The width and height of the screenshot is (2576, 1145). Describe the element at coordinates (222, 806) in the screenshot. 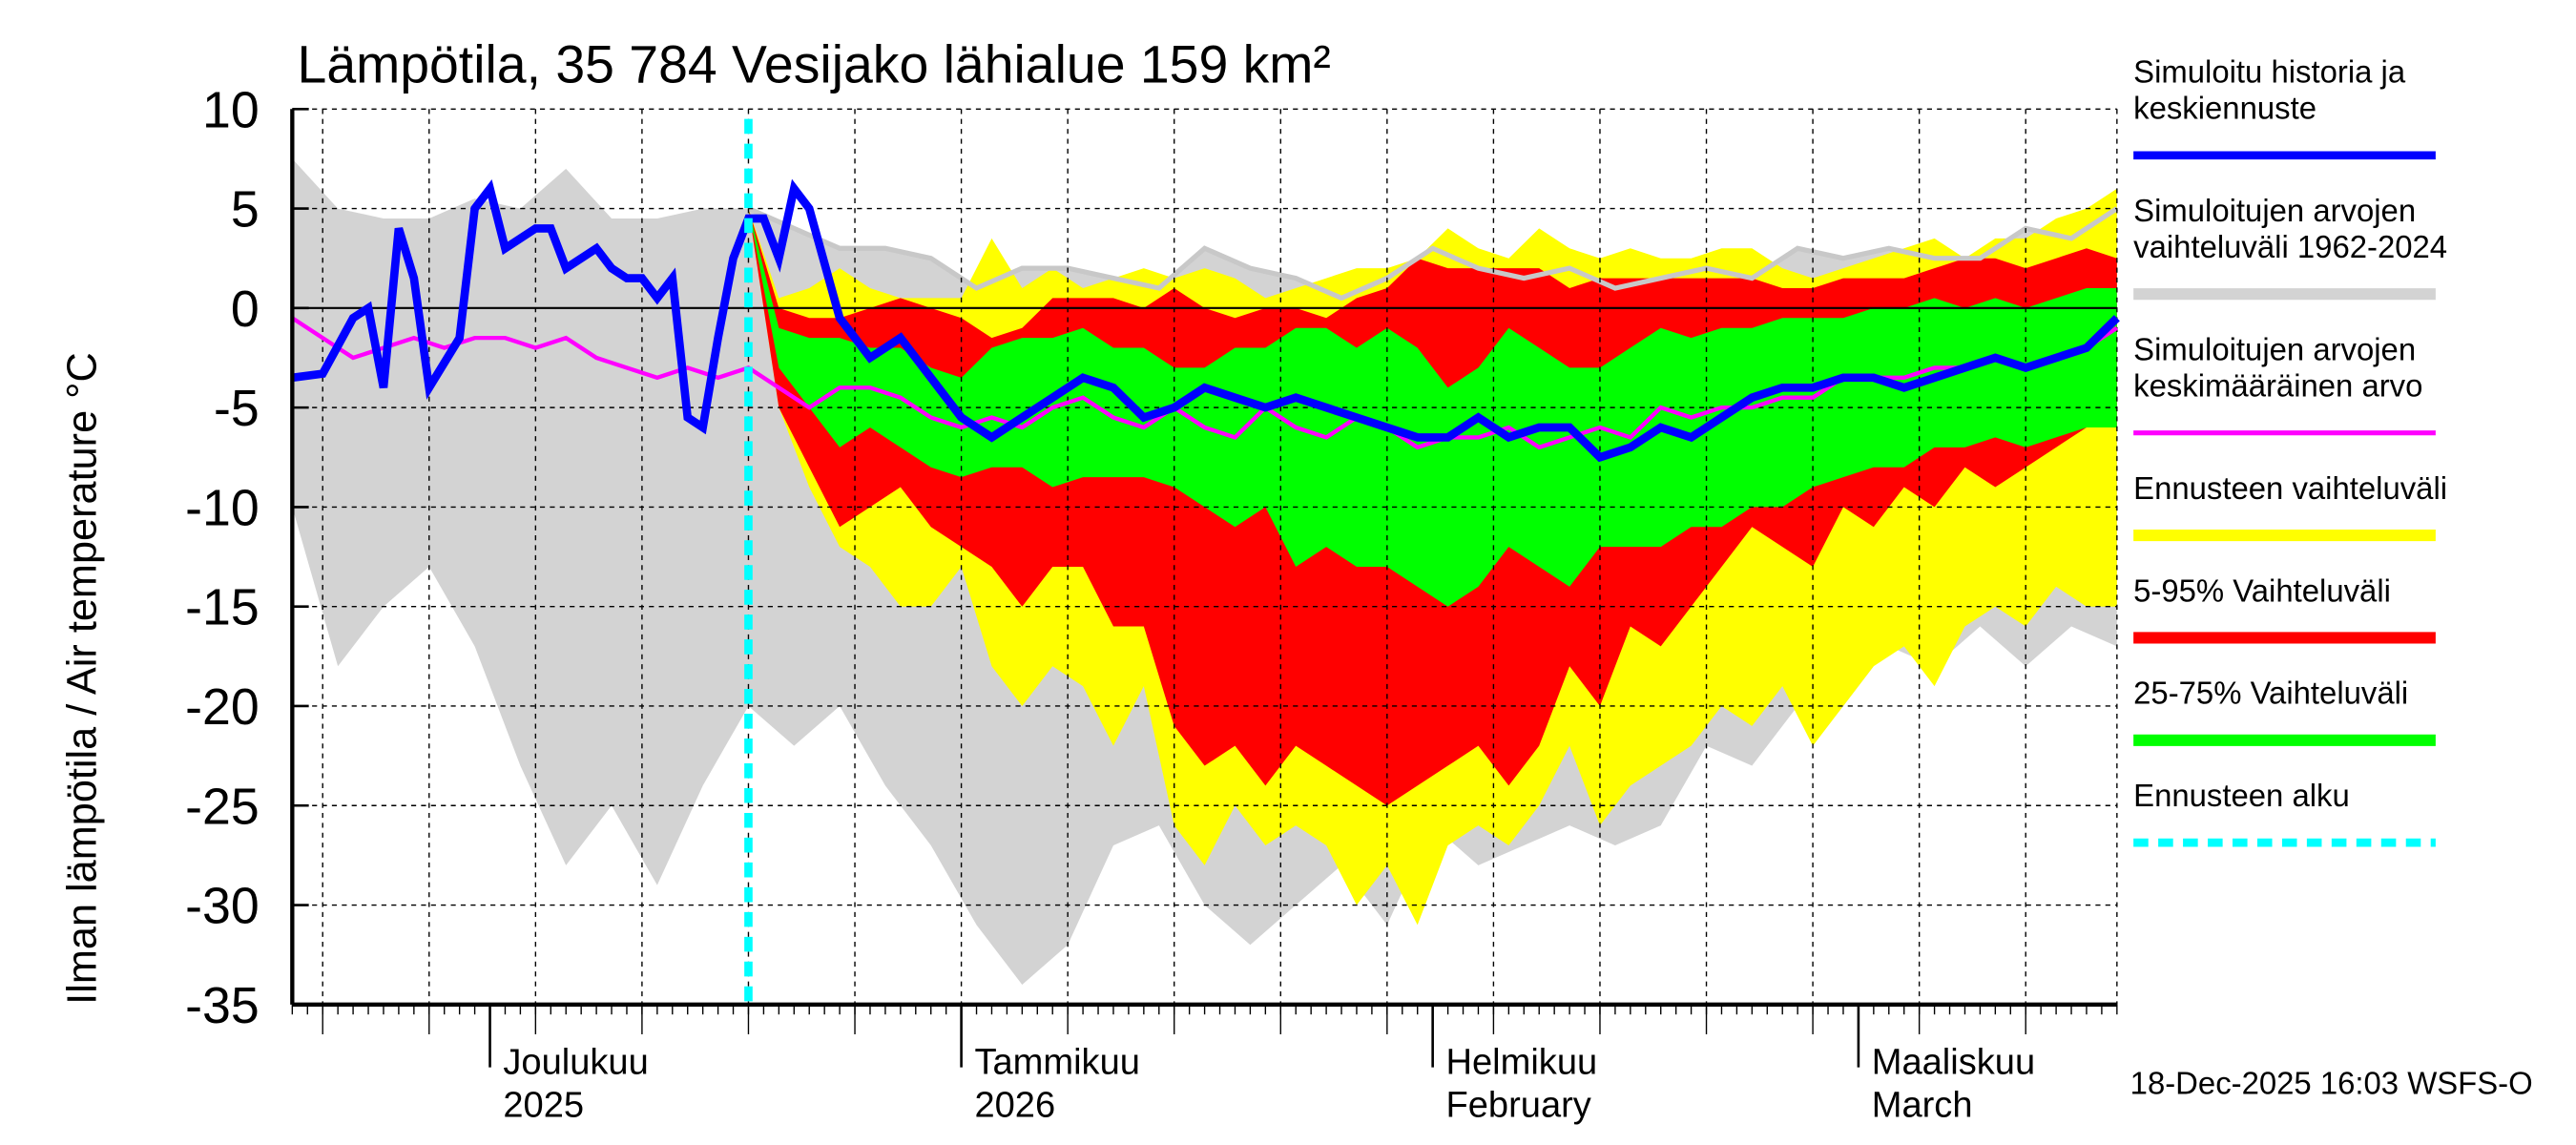

I see `y-tick-label: -25` at that location.